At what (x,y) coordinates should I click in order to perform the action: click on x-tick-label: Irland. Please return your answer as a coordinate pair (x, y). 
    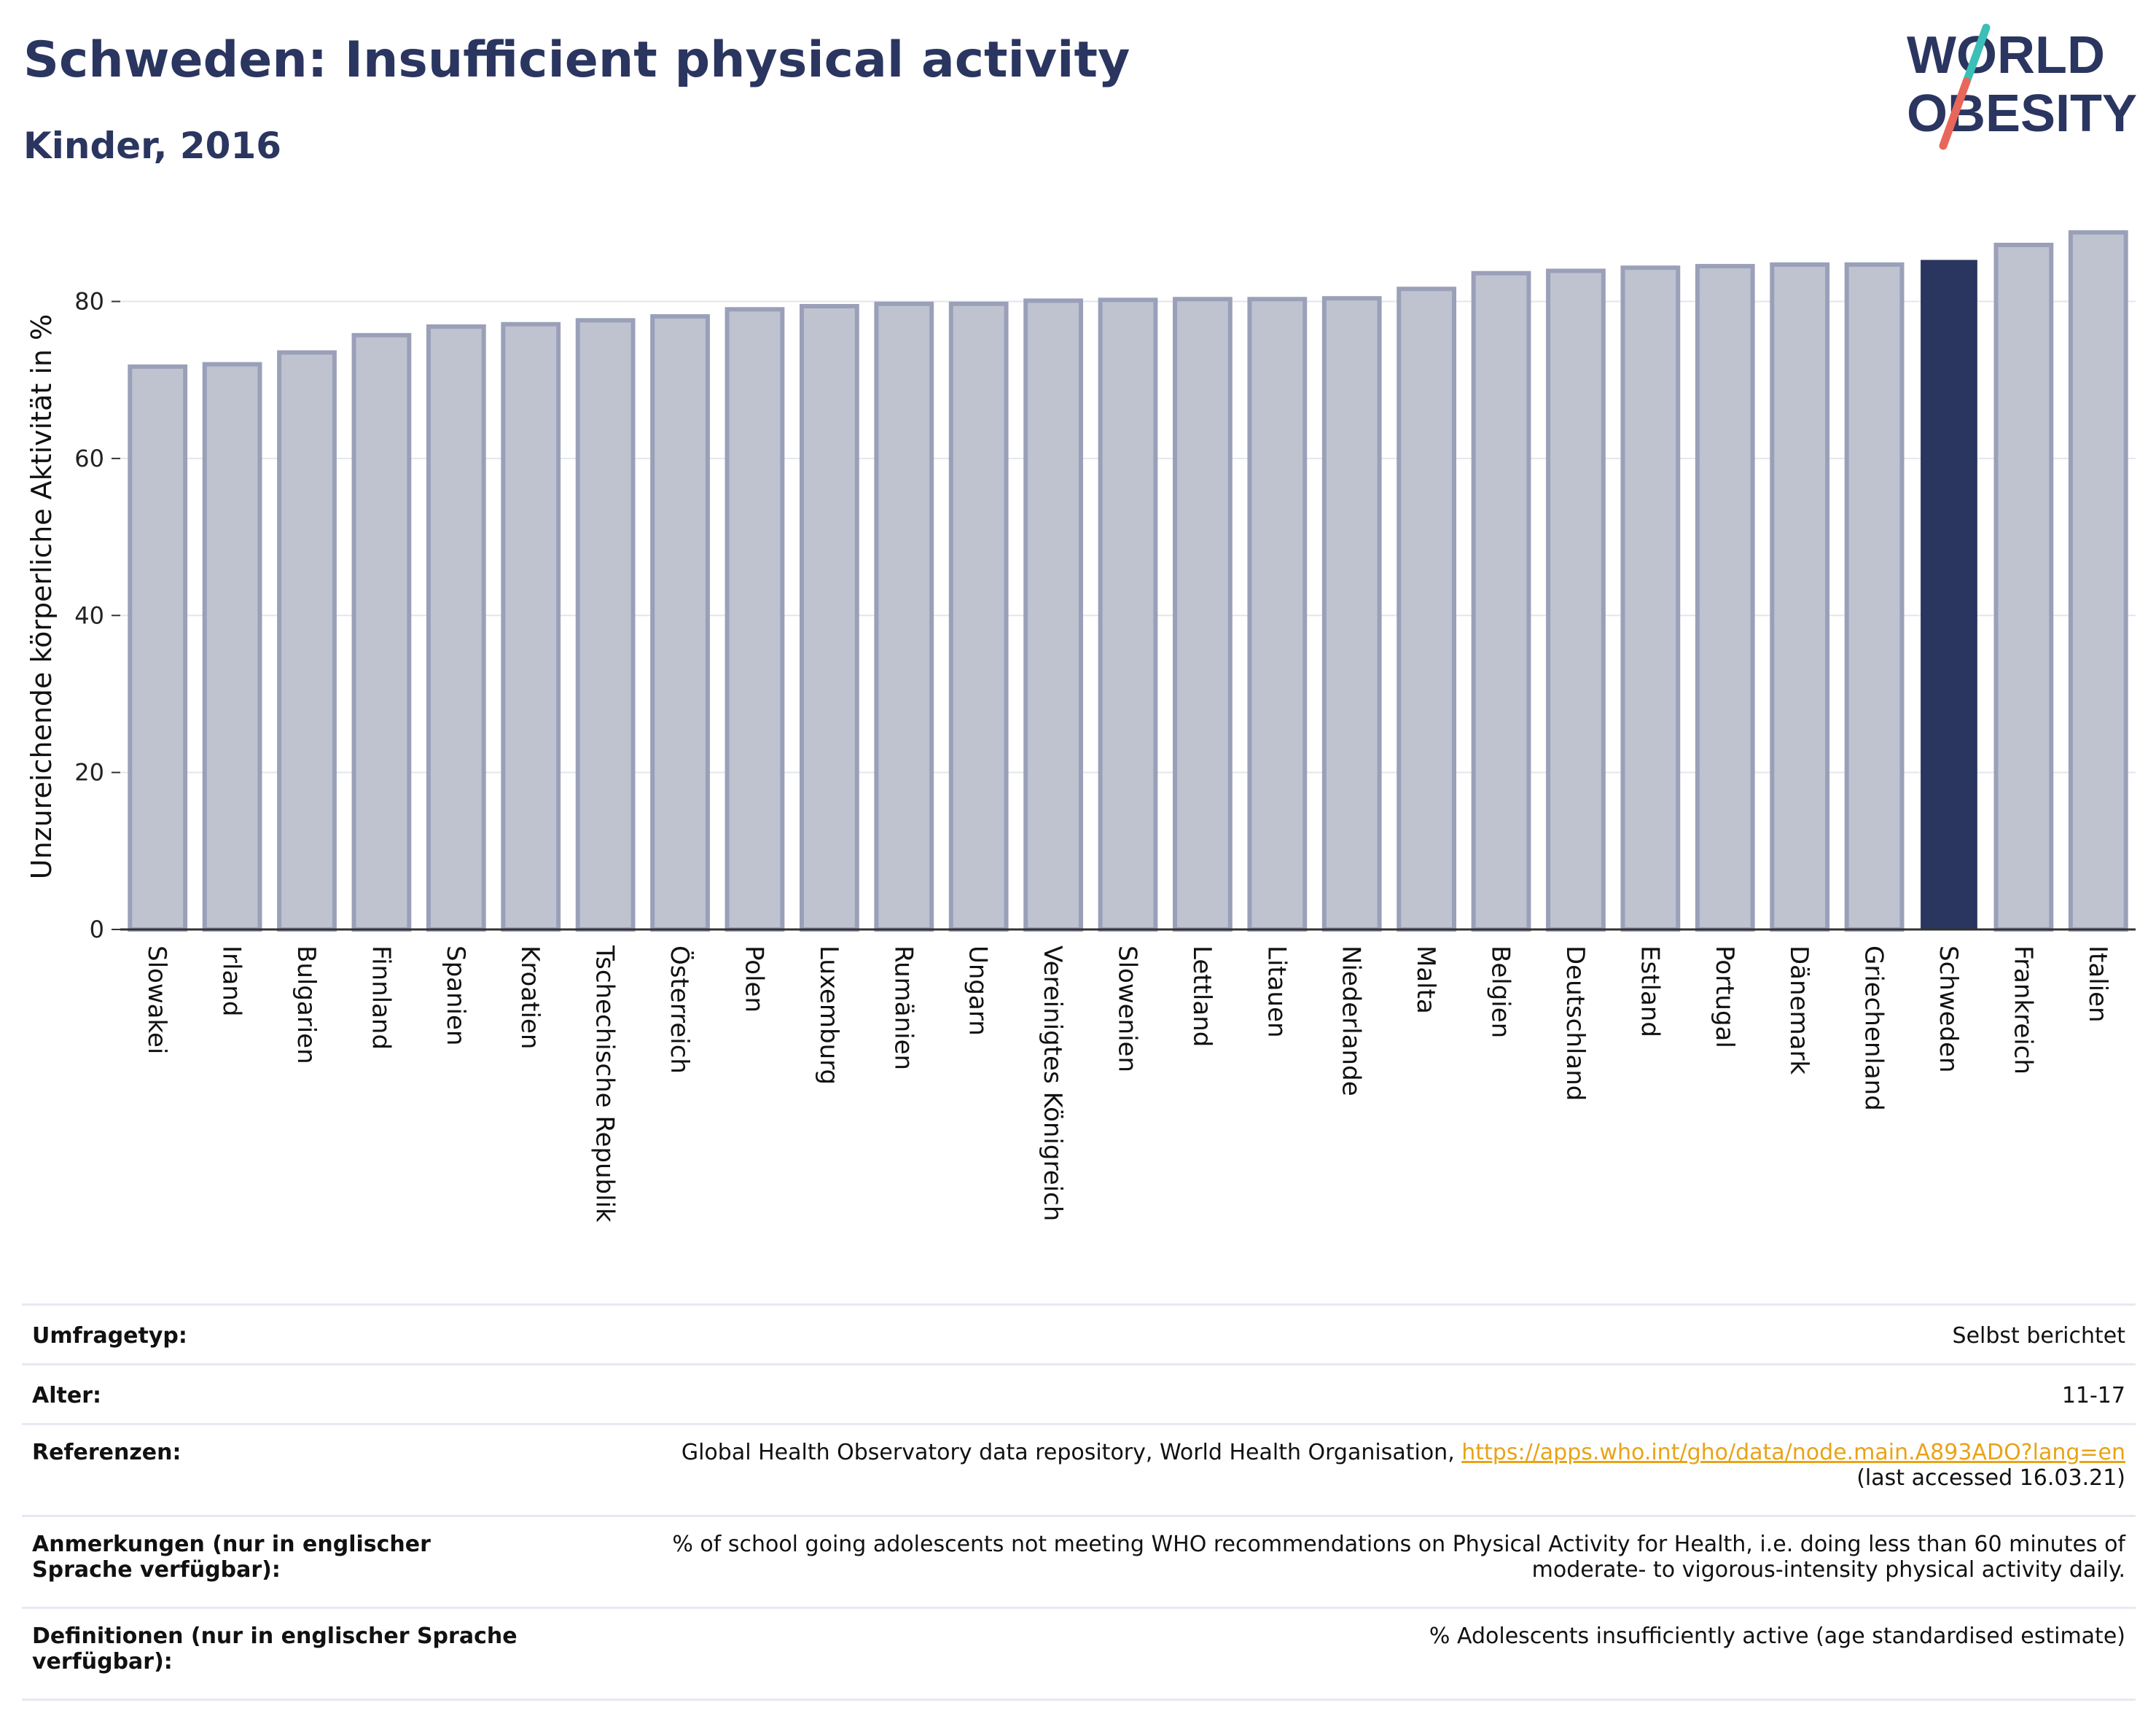
    Looking at the image, I should click on (232, 981).